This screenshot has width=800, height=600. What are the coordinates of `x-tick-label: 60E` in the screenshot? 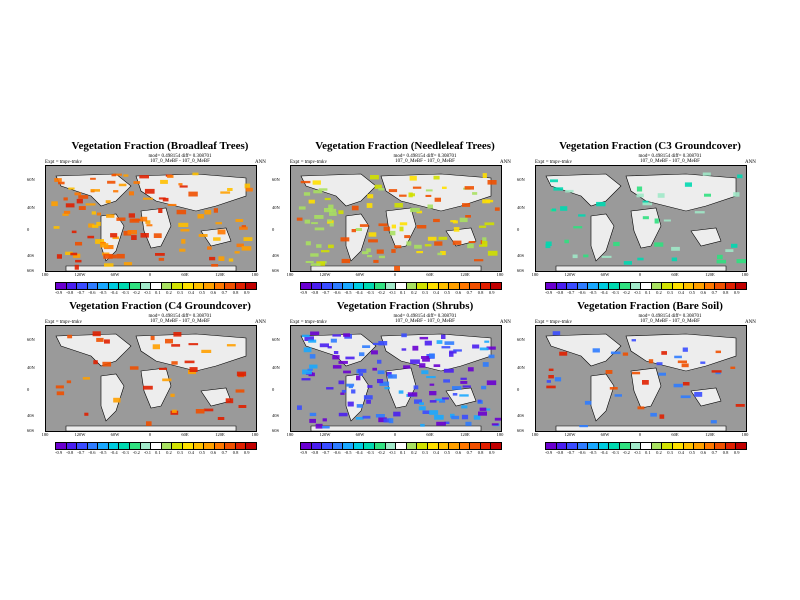 It's located at (675, 274).